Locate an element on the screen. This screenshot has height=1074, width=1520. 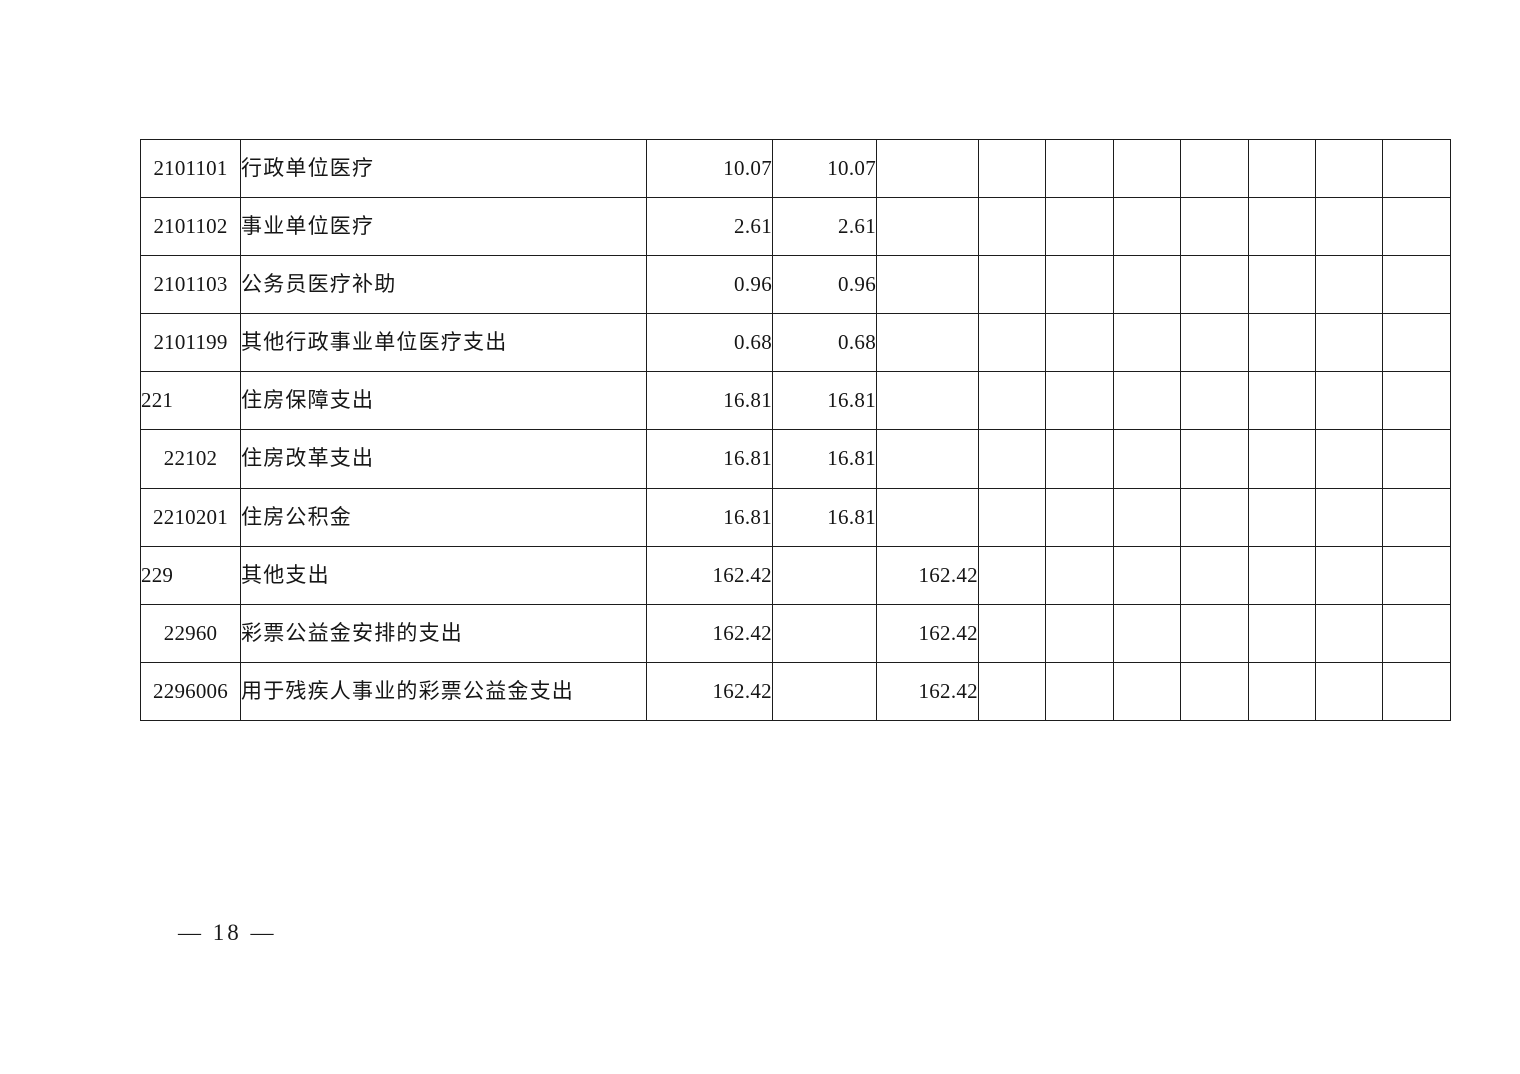
cell-amount-v1: 0.96 is located at coordinates (709, 285).